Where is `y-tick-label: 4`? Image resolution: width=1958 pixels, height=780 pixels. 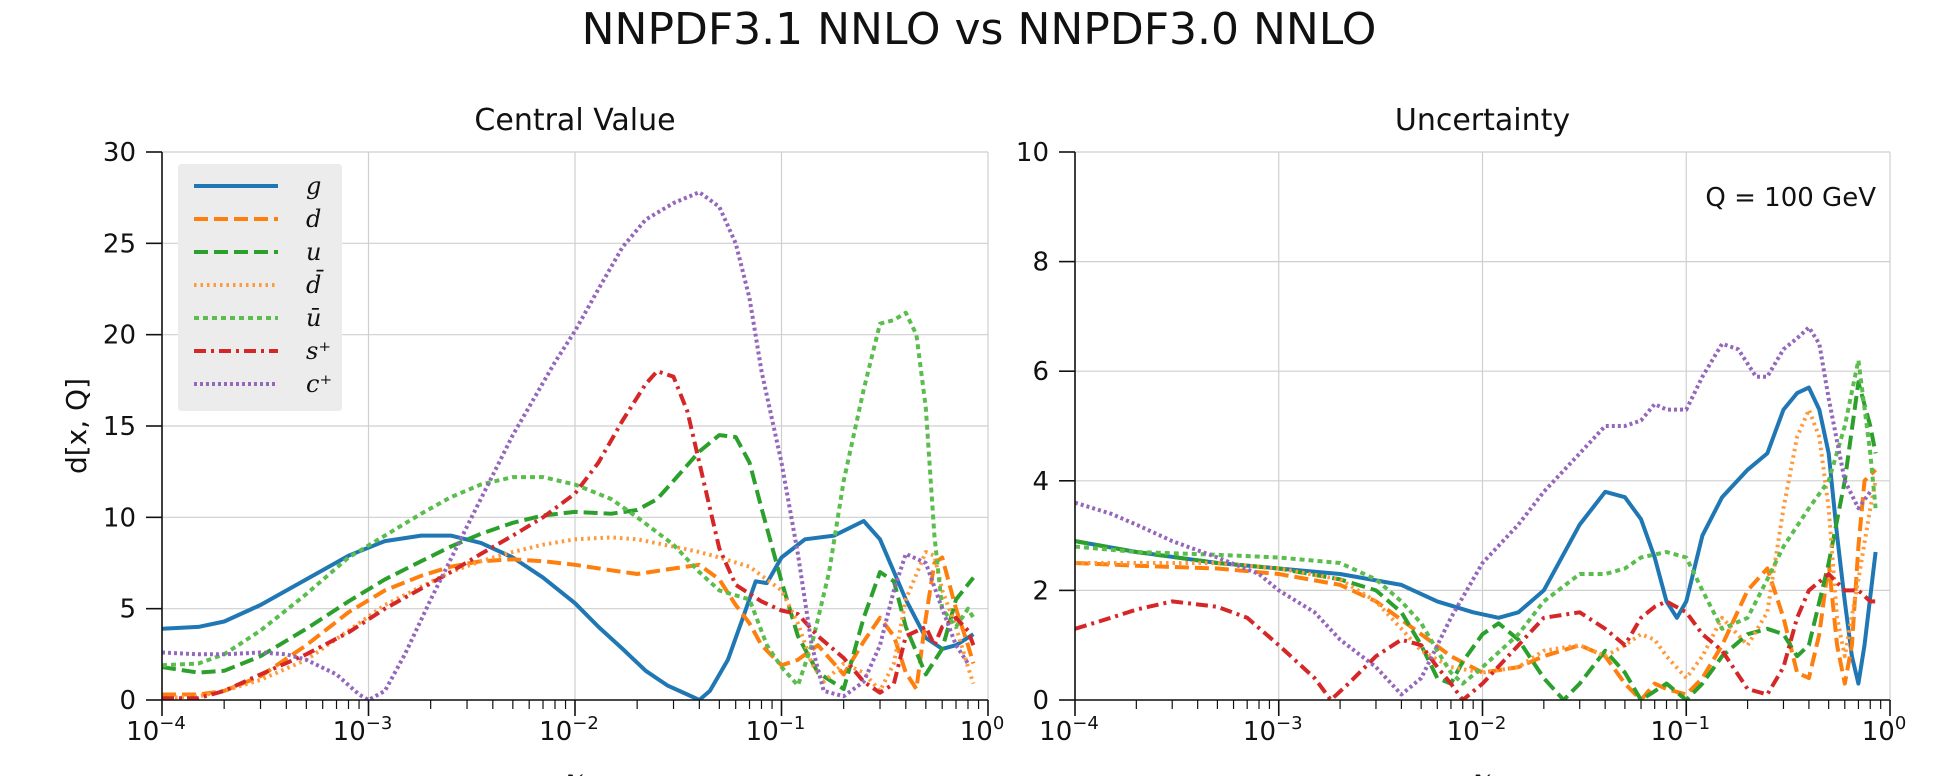
y-tick-label: 4 is located at coordinates (1040, 482).